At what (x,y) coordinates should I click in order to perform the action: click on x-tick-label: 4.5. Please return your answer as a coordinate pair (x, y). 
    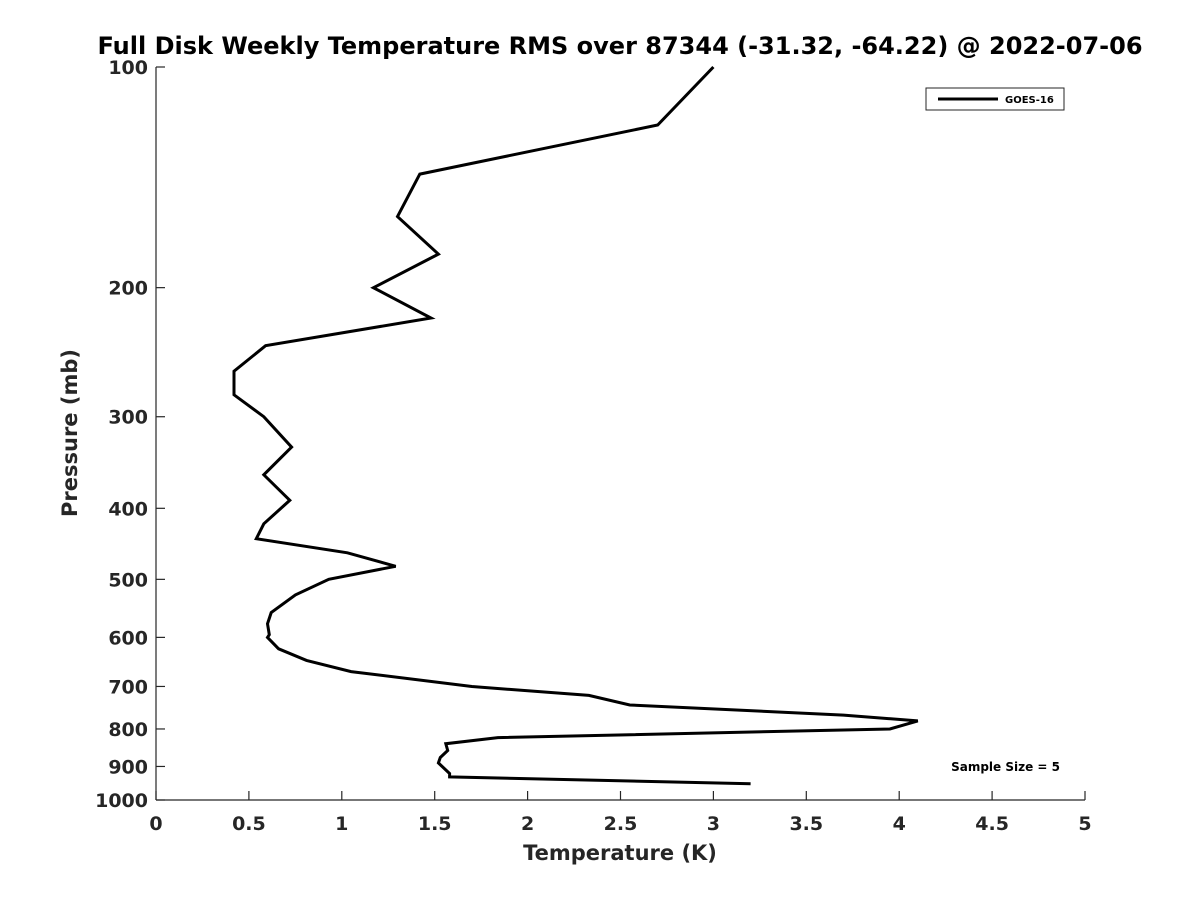
    Looking at the image, I should click on (992, 824).